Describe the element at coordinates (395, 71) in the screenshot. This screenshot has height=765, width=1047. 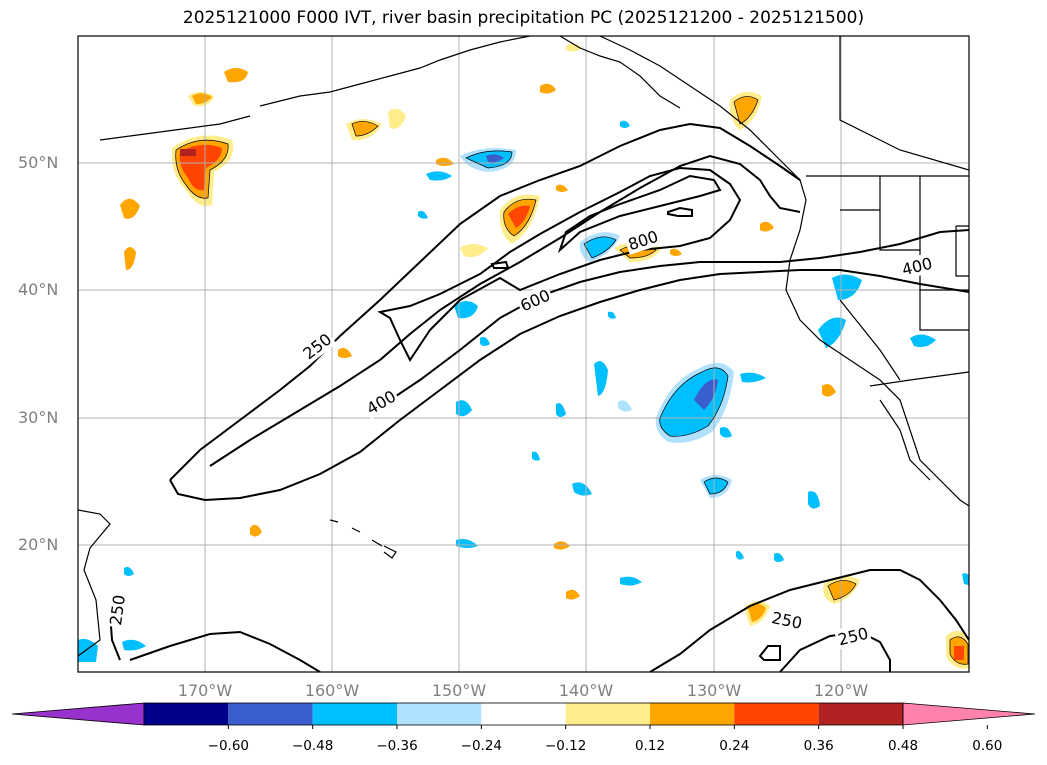
I see `alaska-coast` at that location.